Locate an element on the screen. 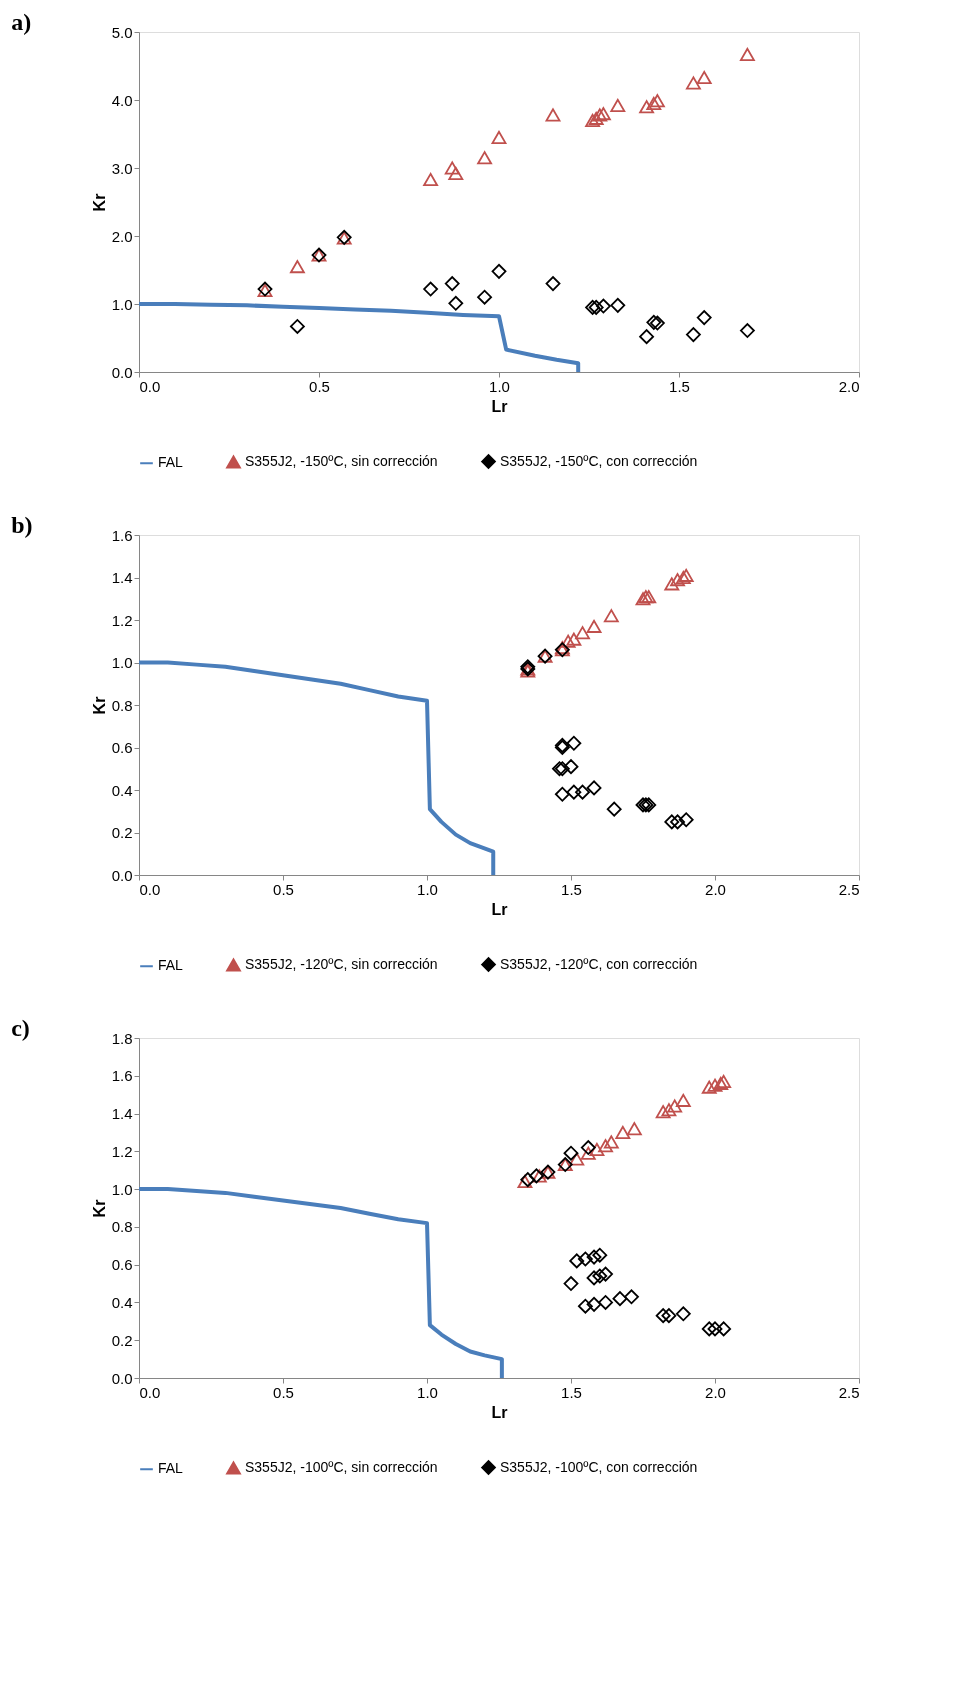 The height and width of the screenshot is (1702, 970). y-tick-label: 3.0 is located at coordinates (122, 168).